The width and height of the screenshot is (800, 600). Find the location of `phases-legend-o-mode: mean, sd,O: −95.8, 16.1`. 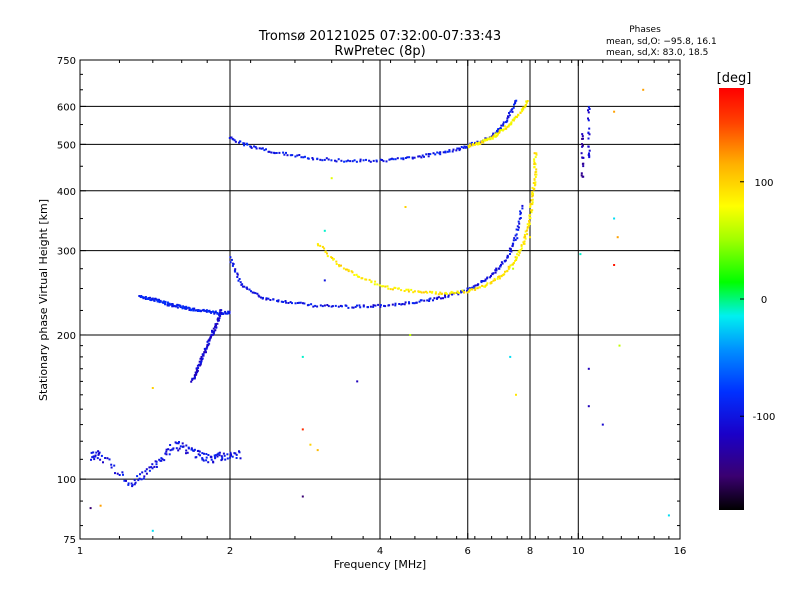

phases-legend-o-mode: mean, sd,O: −95.8, 16.1 is located at coordinates (661, 42).